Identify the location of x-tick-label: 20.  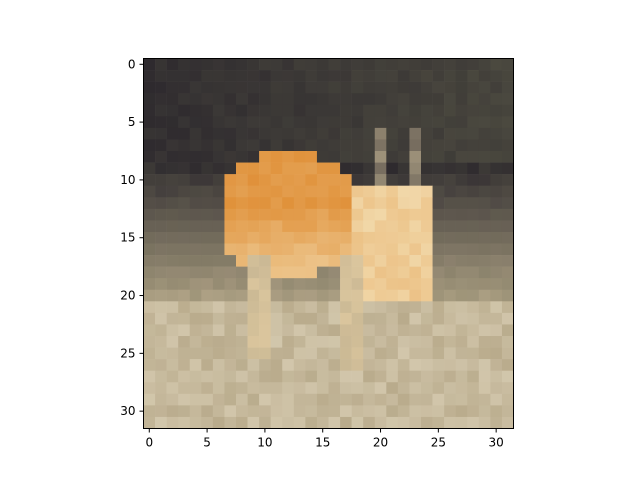
(380, 443).